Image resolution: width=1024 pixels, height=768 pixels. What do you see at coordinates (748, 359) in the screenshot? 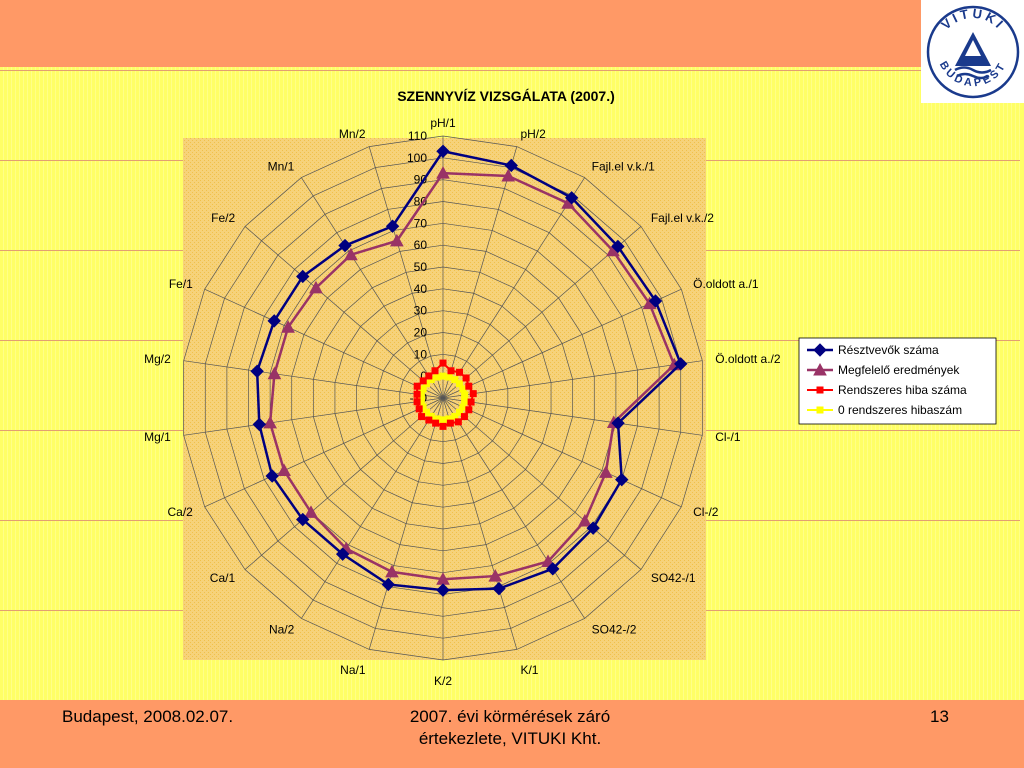
I see `category-label: Ö.oldott a./2` at bounding box center [748, 359].